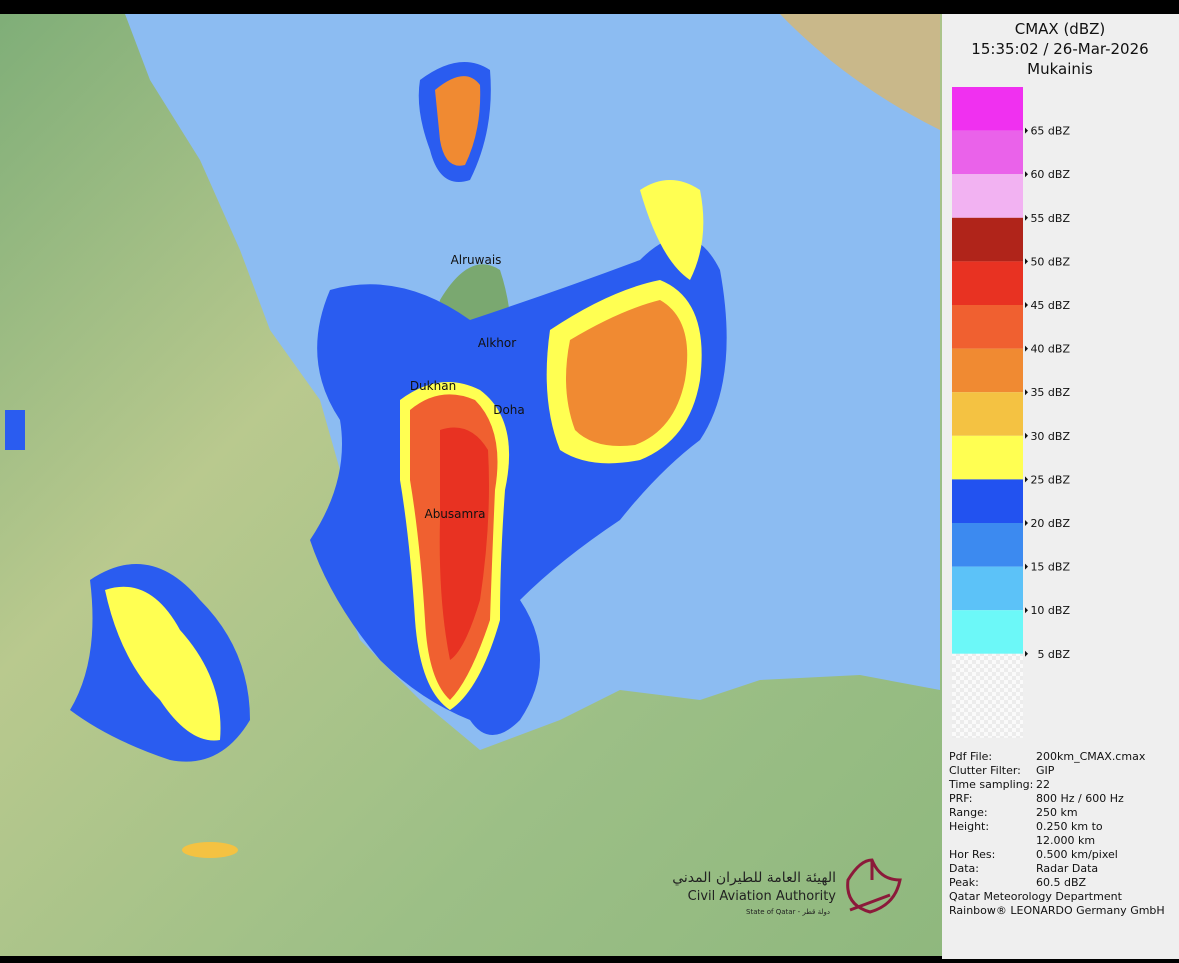  What do you see at coordinates (1050, 261) in the screenshot?
I see `legend-label: 50 dBZ` at bounding box center [1050, 261].